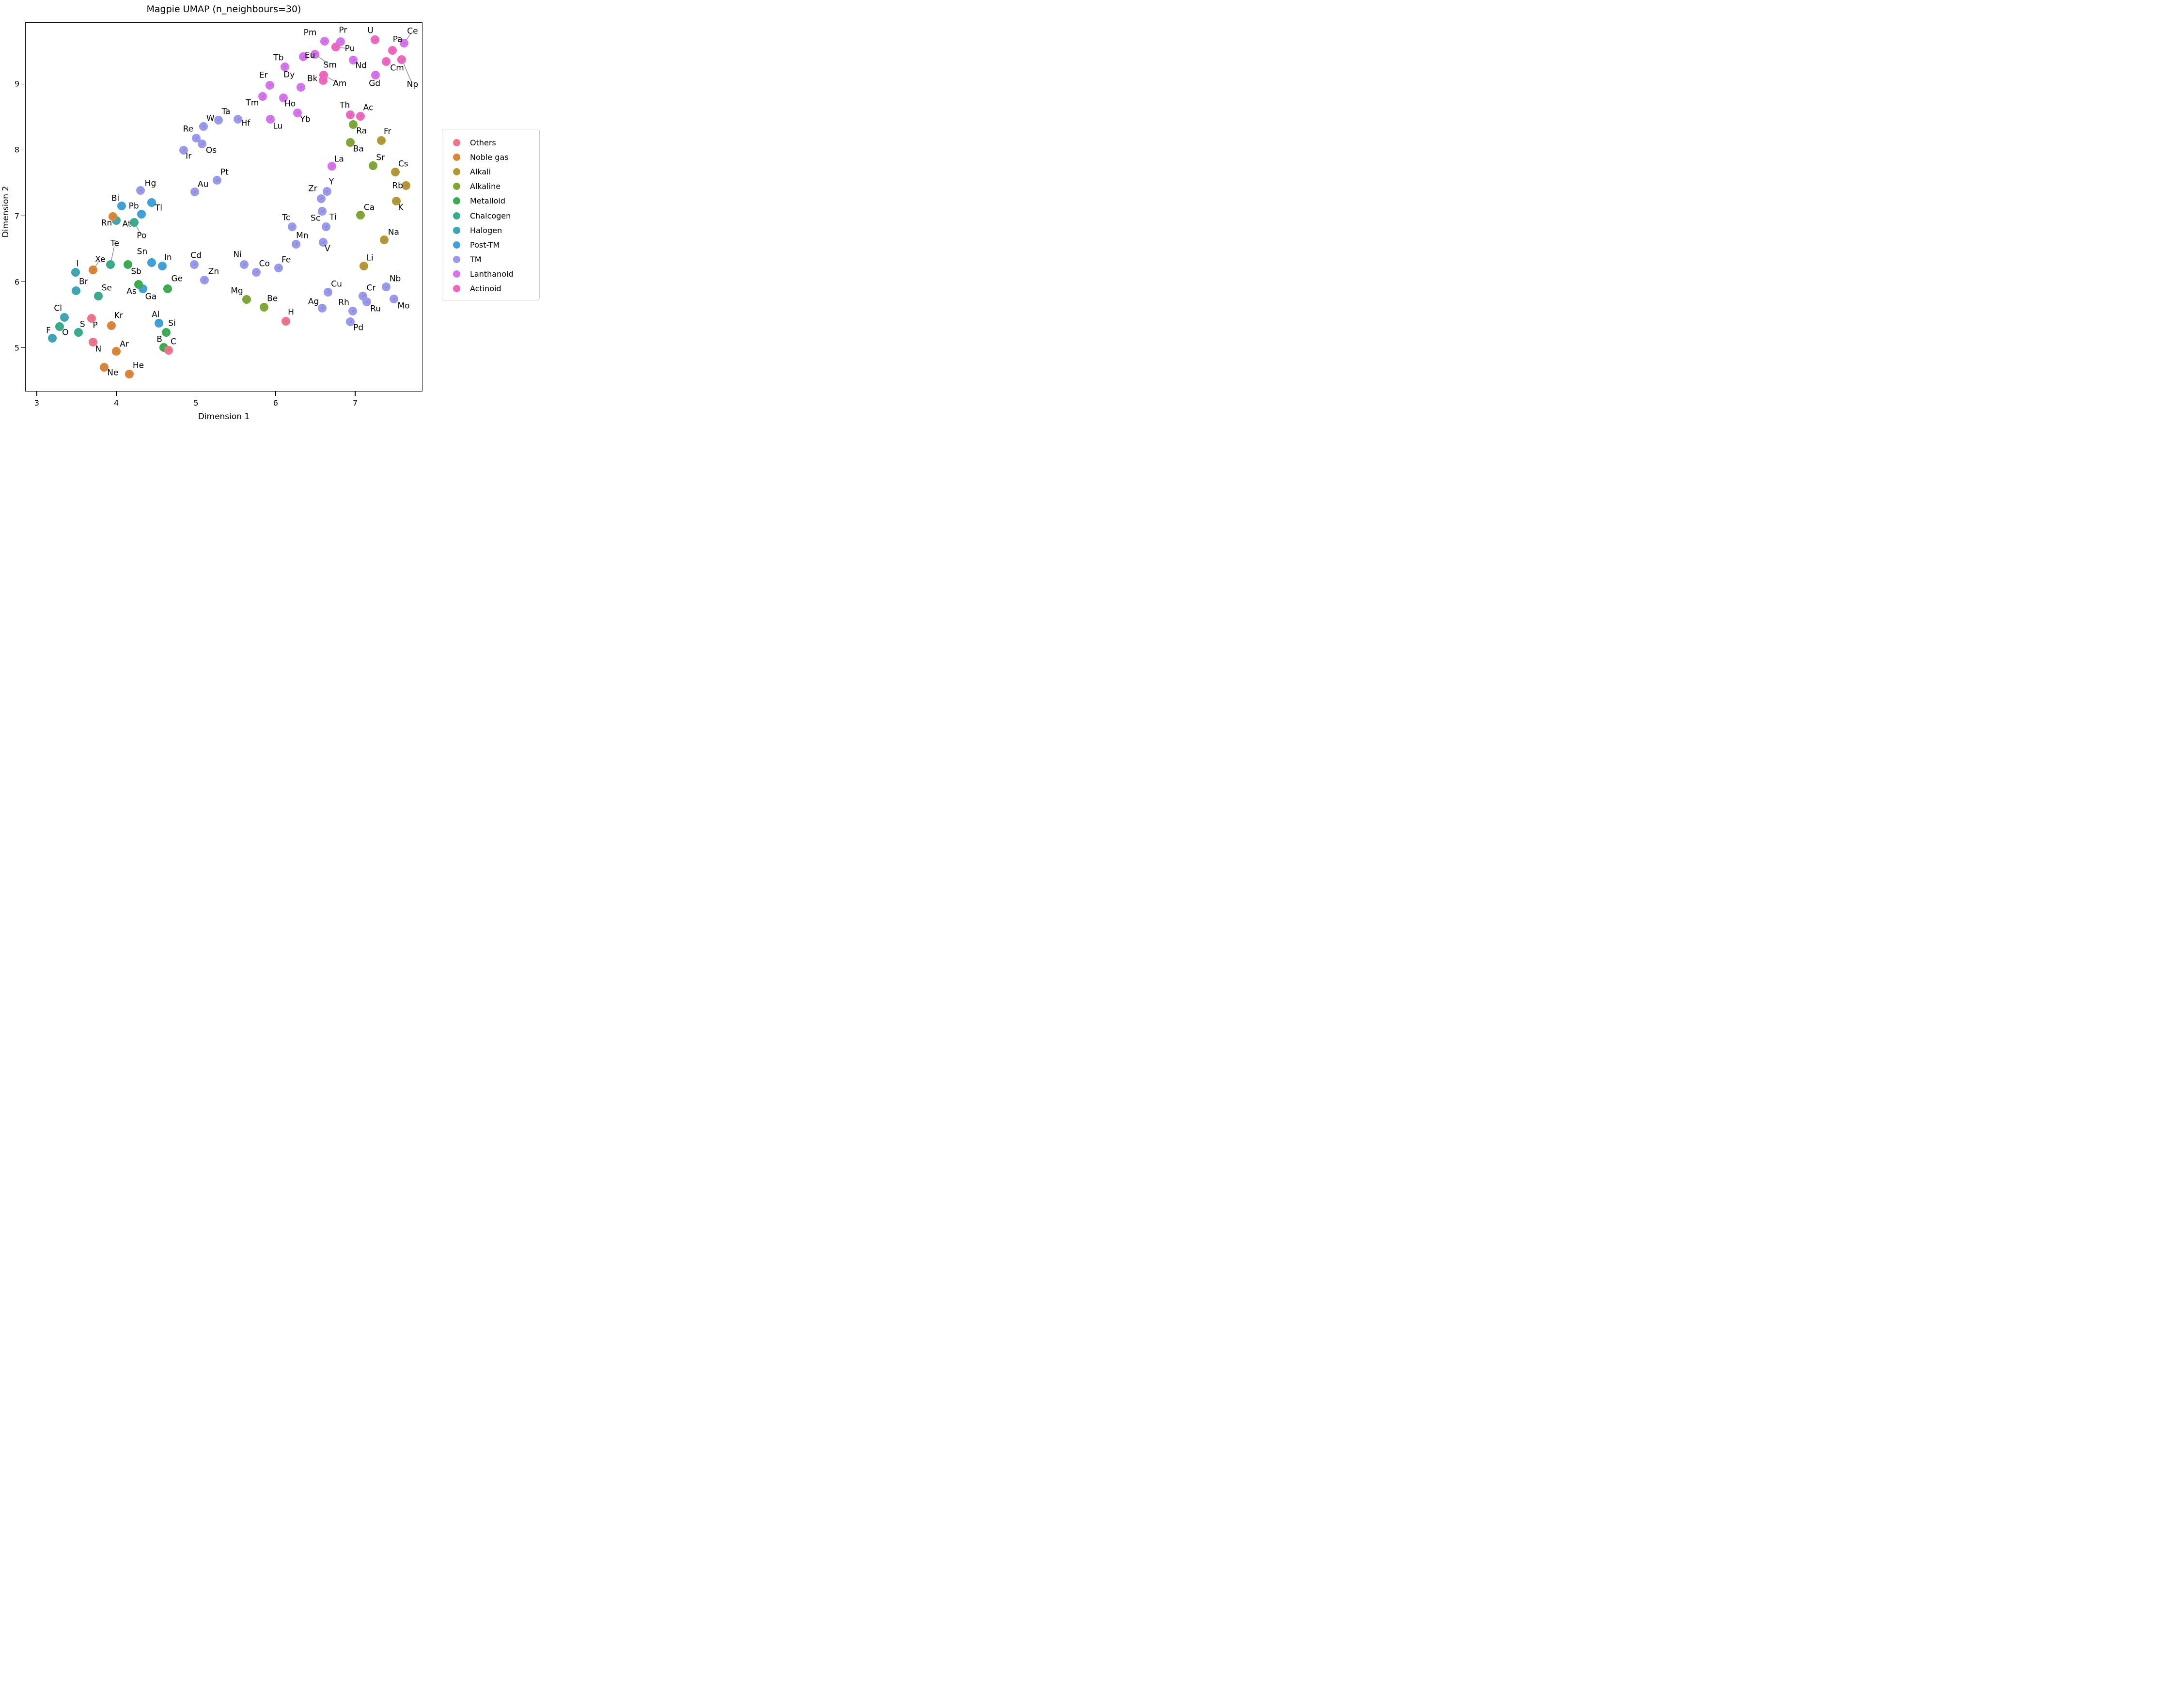 This screenshot has height=1708, width=2173. What do you see at coordinates (52, 338) in the screenshot?
I see `point-F` at bounding box center [52, 338].